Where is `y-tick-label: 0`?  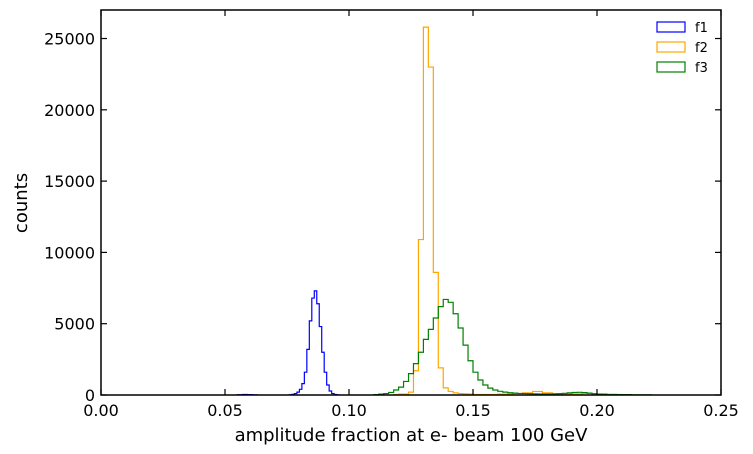 y-tick-label: 0 is located at coordinates (90, 395).